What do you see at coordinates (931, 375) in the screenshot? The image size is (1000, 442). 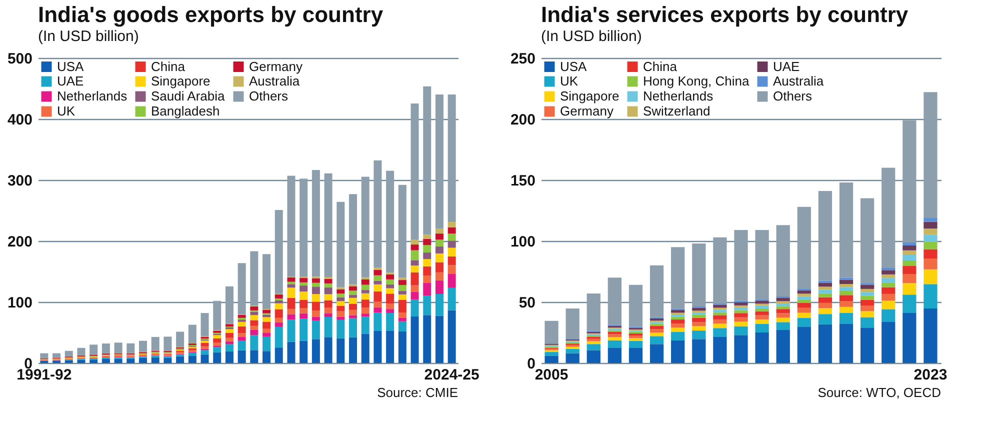 I see `x-tick-label: 2023` at bounding box center [931, 375].